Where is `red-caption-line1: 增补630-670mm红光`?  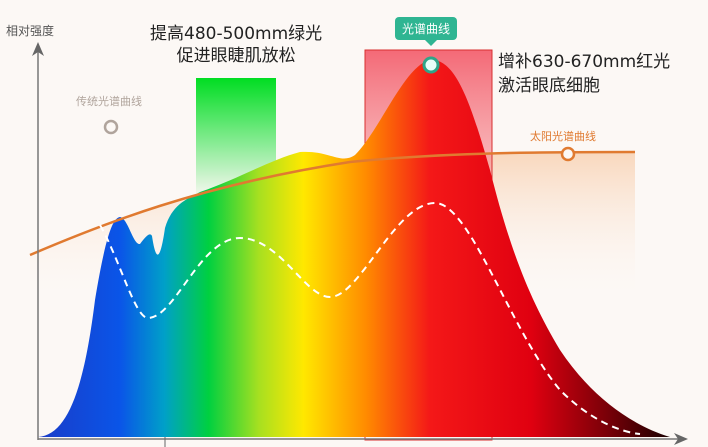 red-caption-line1: 增补630-670mm红光 is located at coordinates (584, 62).